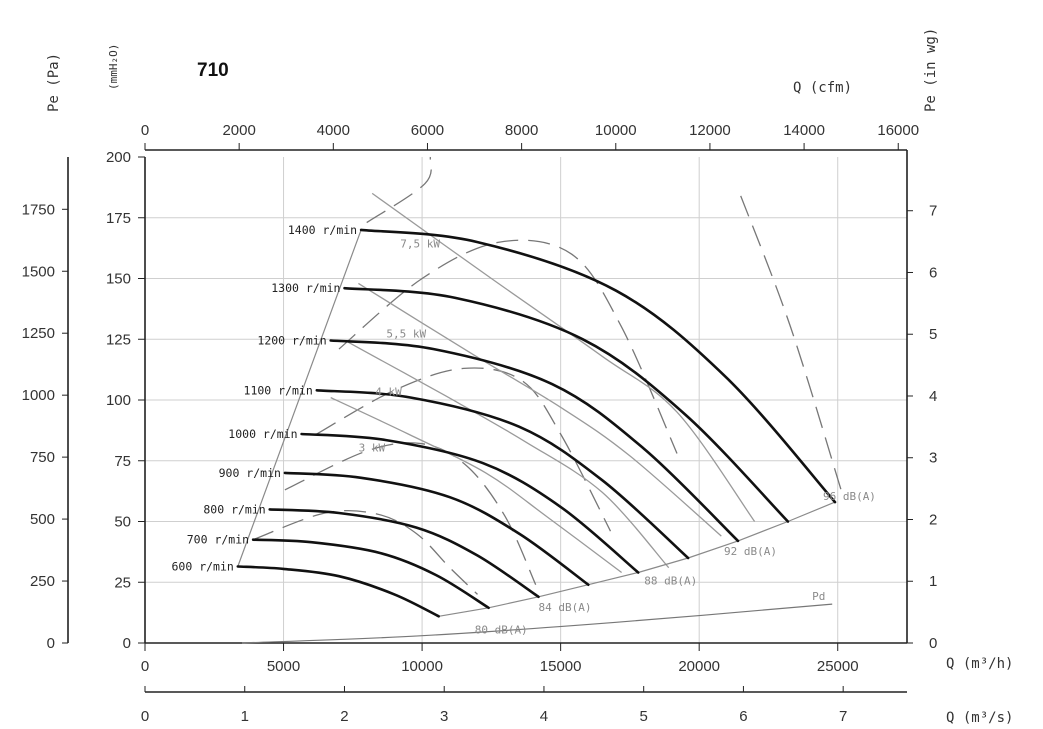 This screenshot has width=1043, height=729. I want to click on y-outer-tick-label: 250, so click(42, 581).